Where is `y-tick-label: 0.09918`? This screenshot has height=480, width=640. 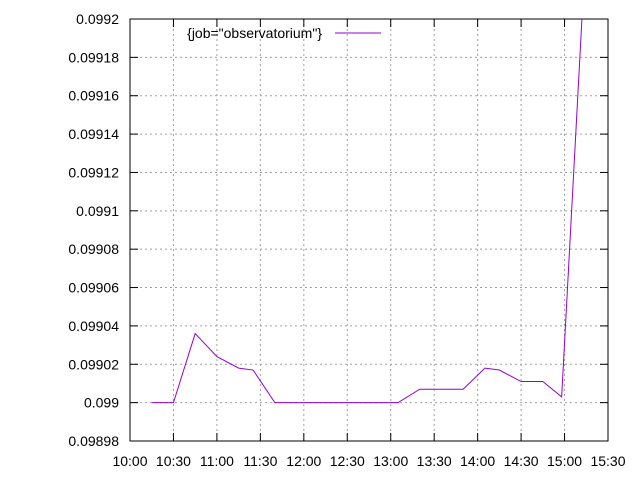 y-tick-label: 0.09918 is located at coordinates (93, 57).